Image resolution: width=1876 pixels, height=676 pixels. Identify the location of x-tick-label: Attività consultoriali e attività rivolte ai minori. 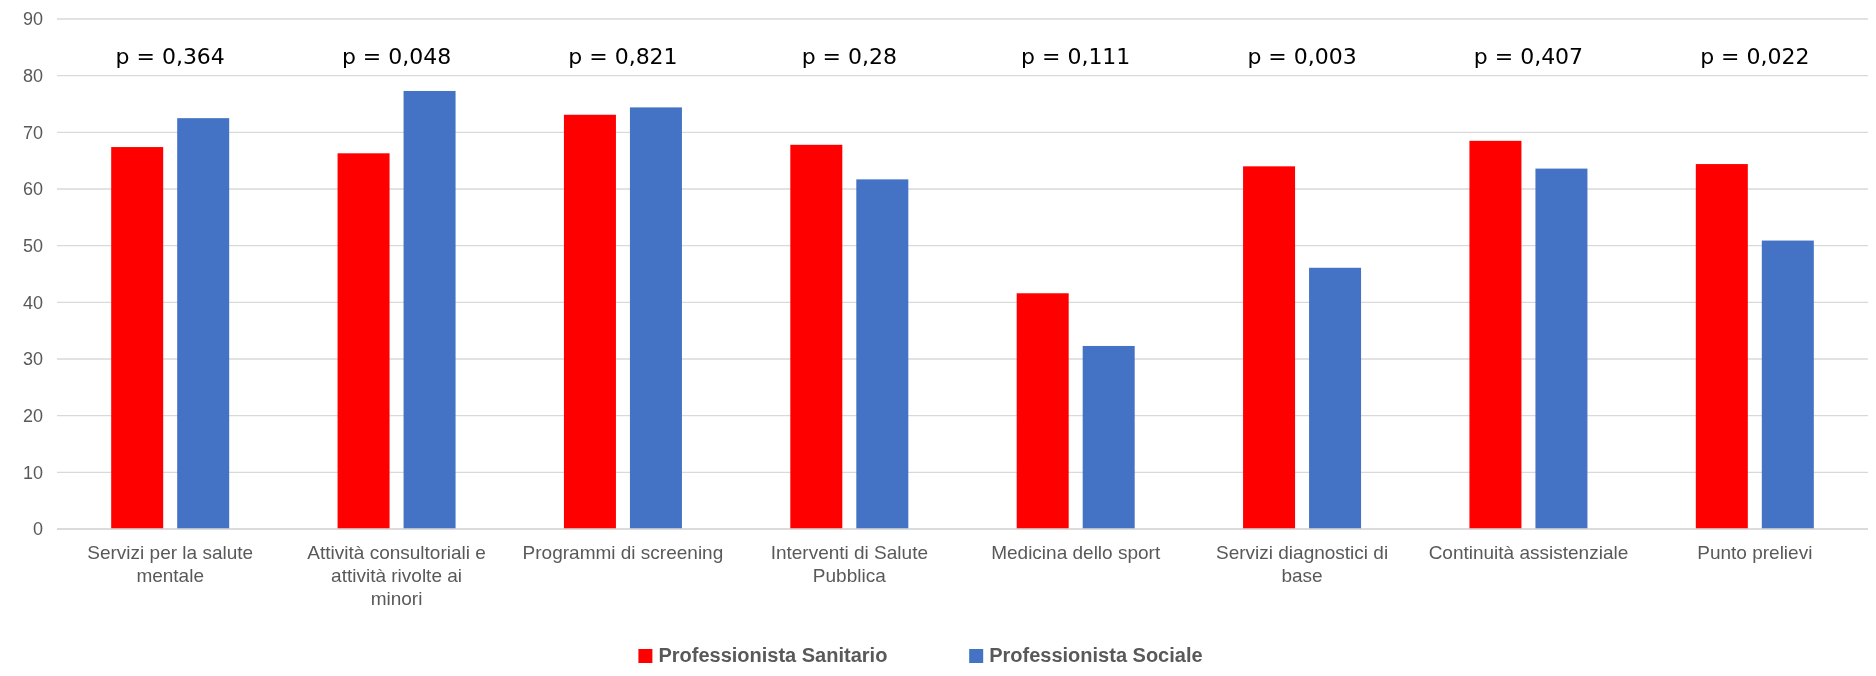
(396, 575).